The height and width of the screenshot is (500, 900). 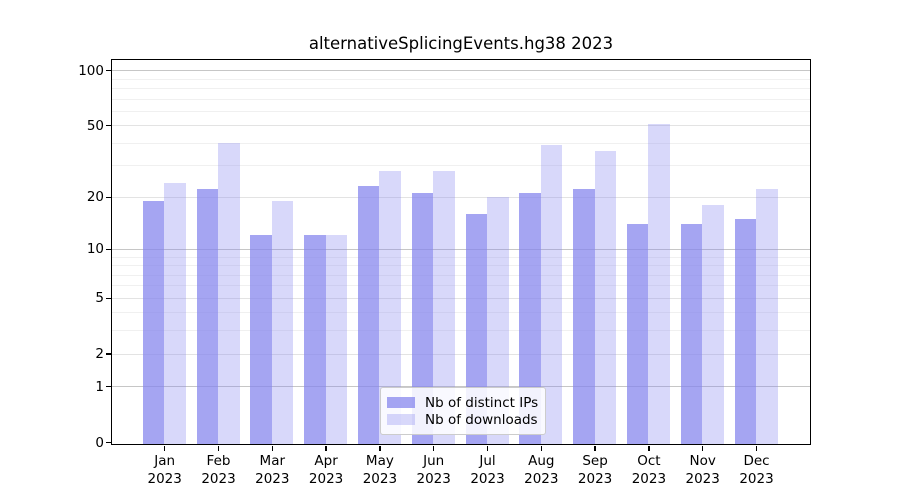 I want to click on legend: Nb of distinct IPs Nb of downloads, so click(x=463, y=411).